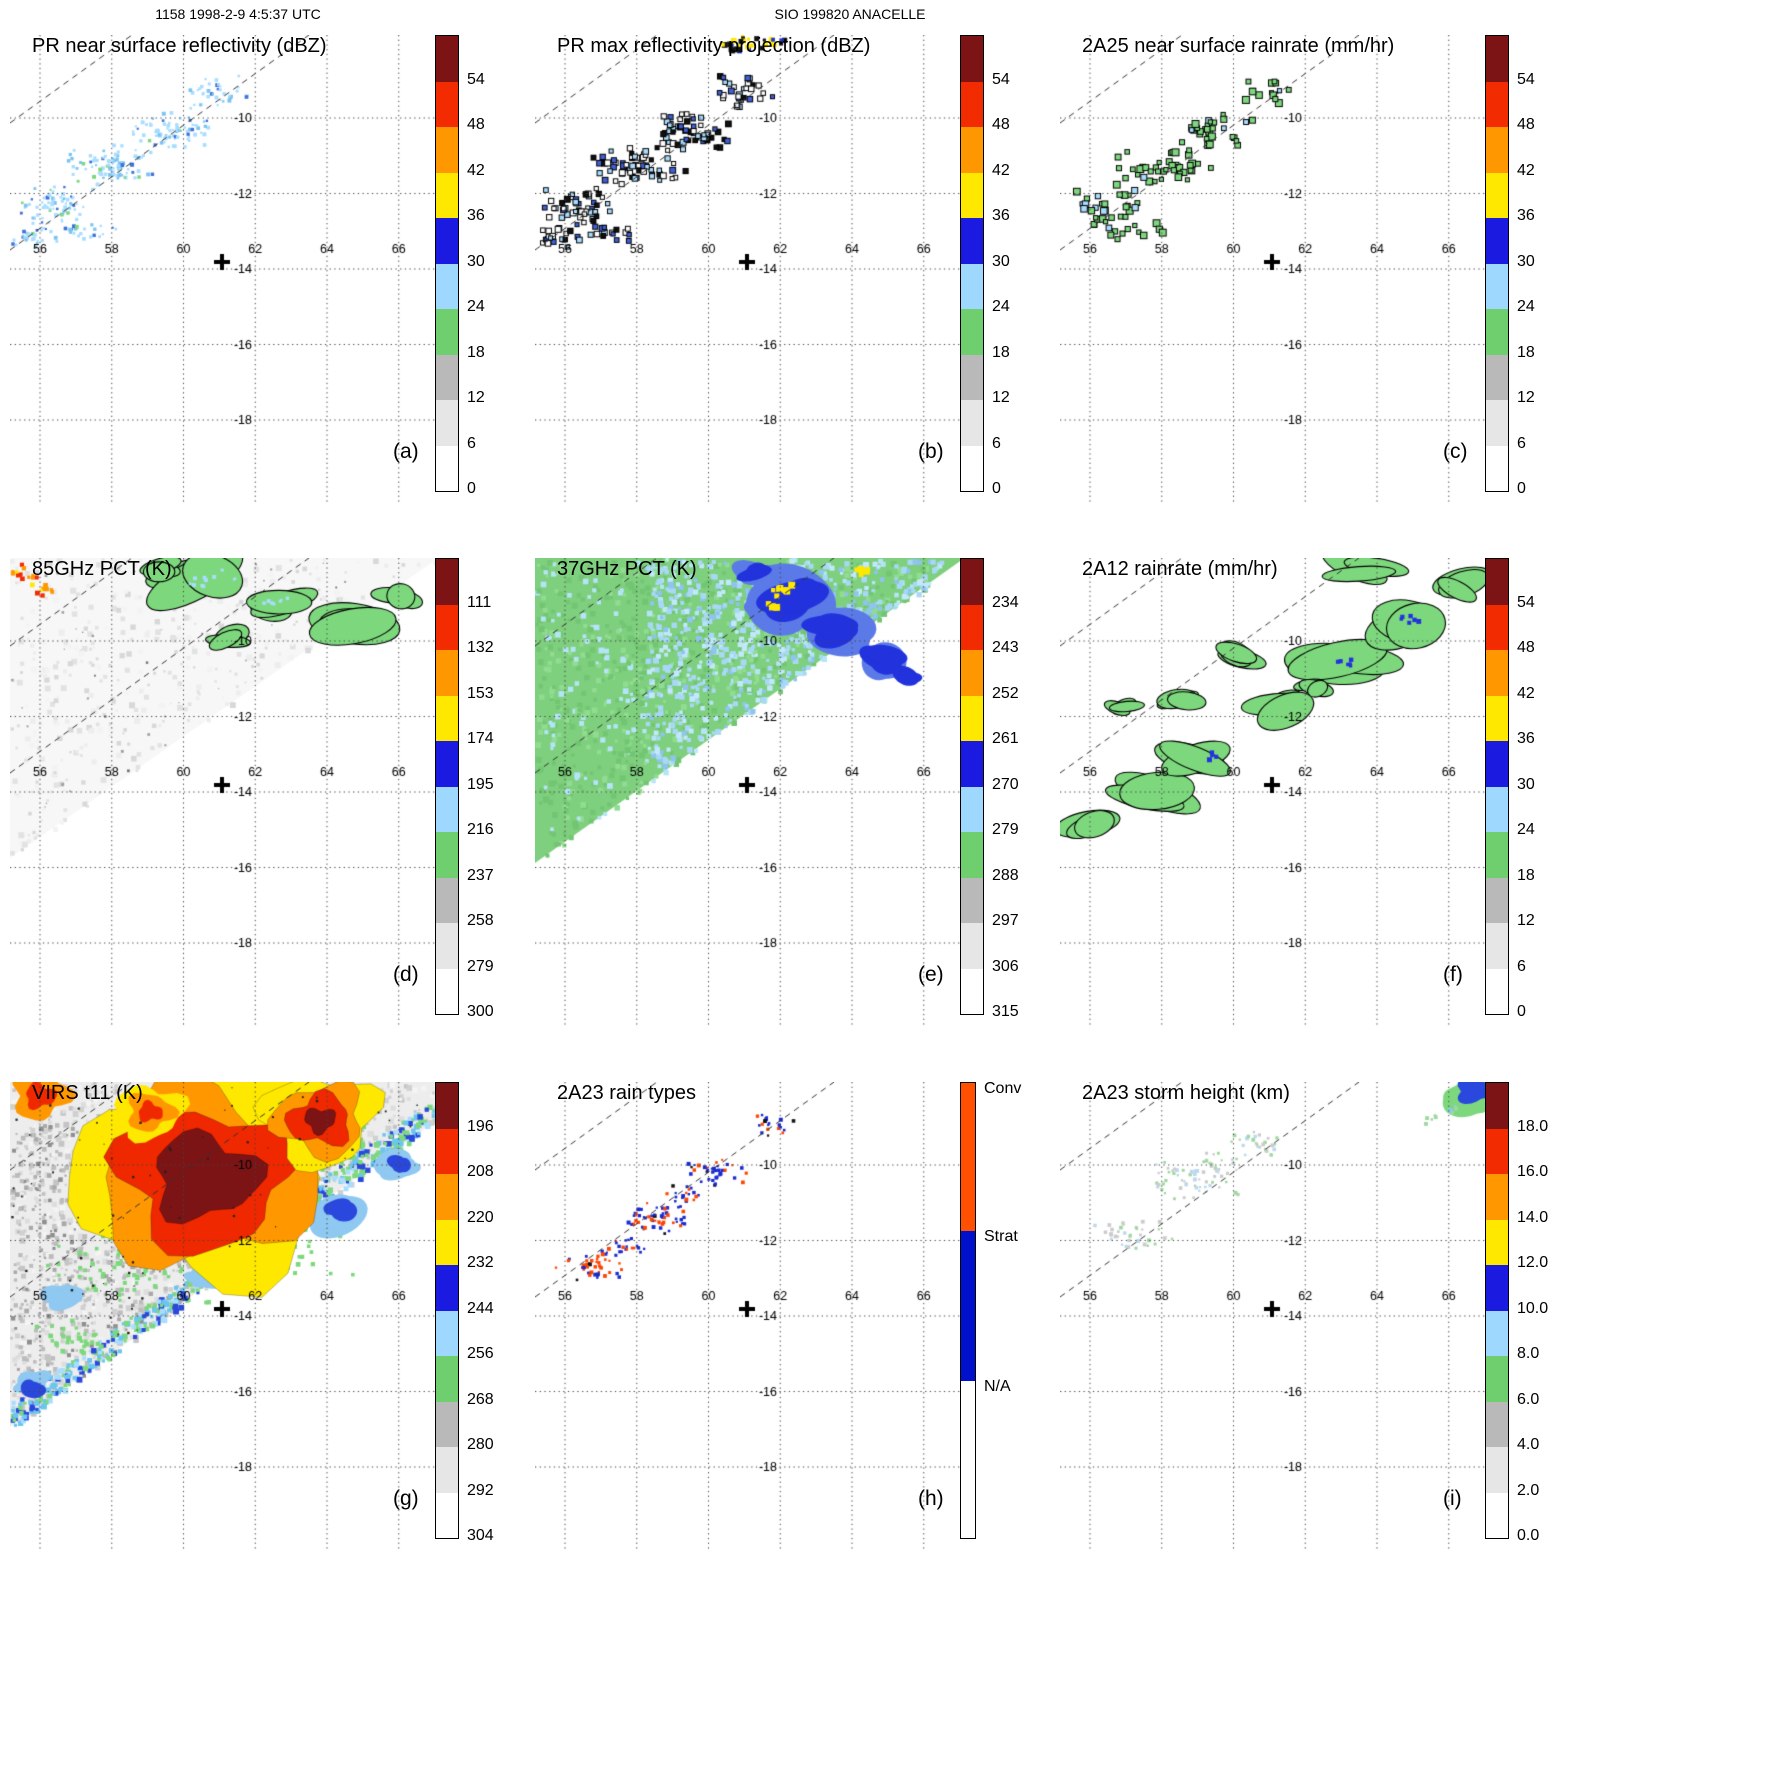  What do you see at coordinates (480, 966) in the screenshot?
I see `colorbar-tick-label: 279` at bounding box center [480, 966].